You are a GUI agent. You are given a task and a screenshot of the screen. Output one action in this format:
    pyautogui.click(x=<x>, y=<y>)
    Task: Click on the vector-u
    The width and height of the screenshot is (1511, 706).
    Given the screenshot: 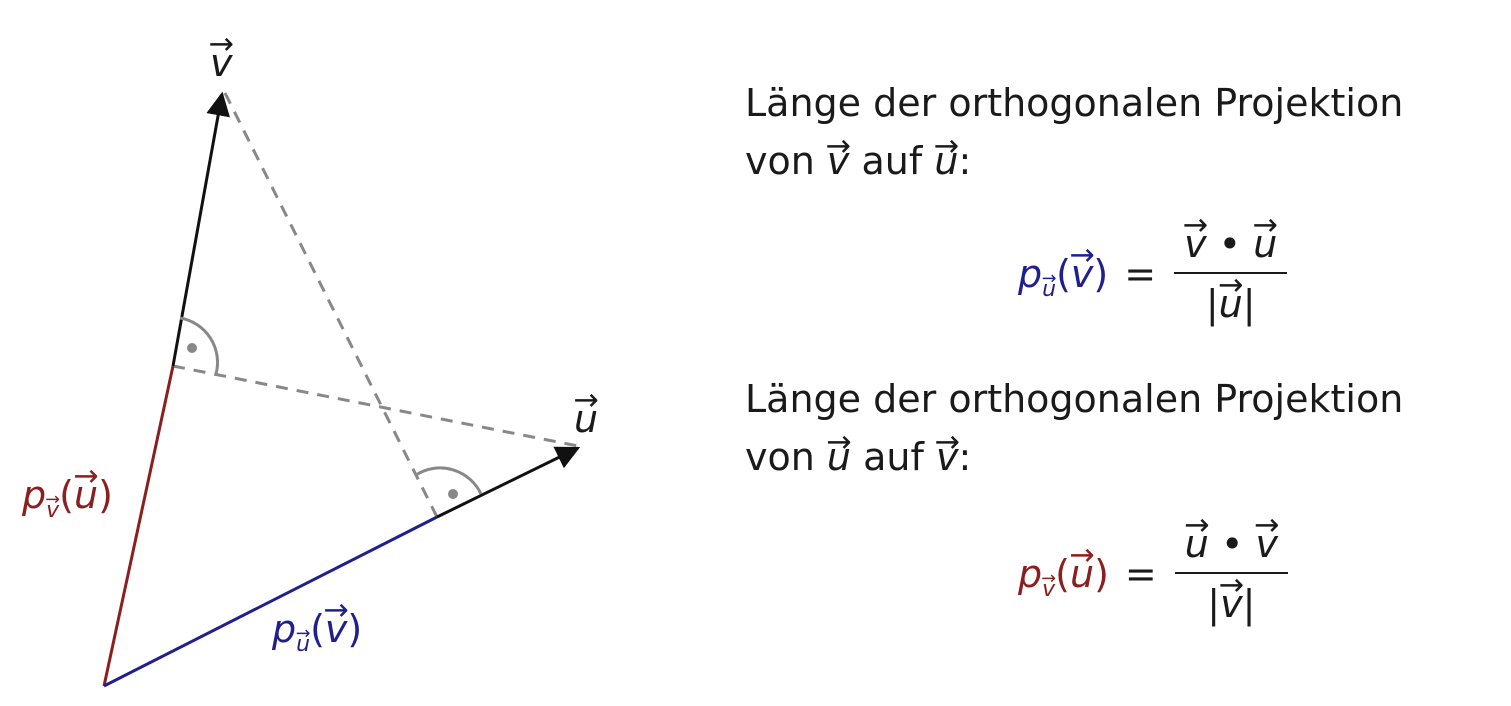 What is the action you would take?
    pyautogui.click(x=508, y=482)
    